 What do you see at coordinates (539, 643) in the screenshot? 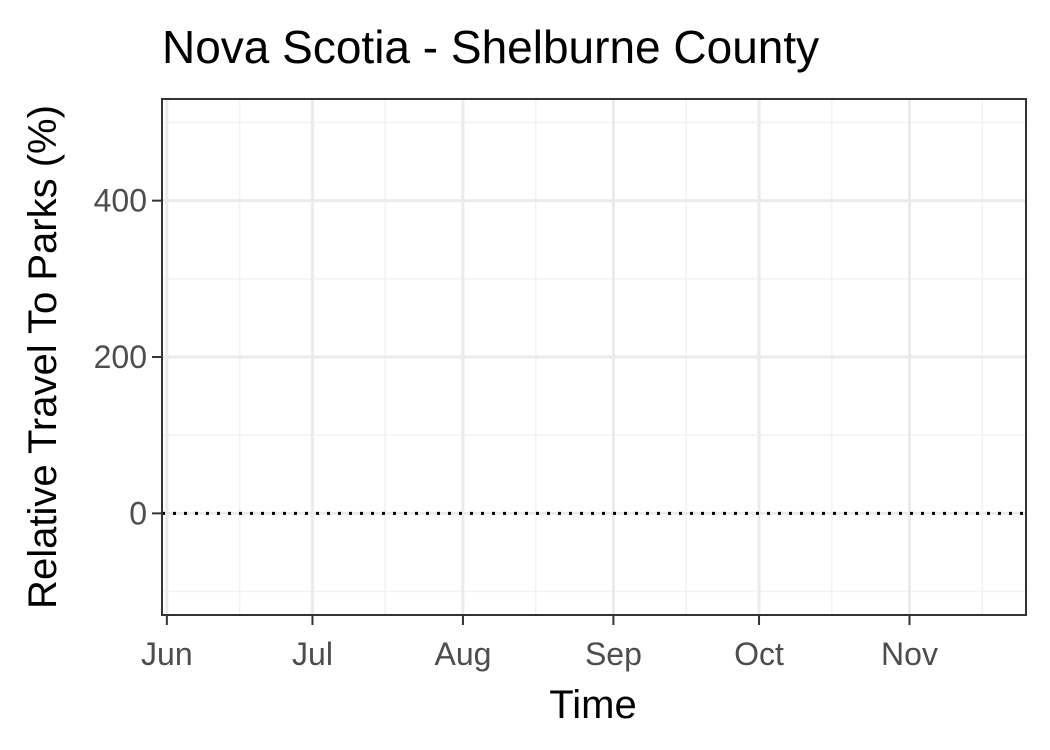
I see `x-axis: Jun Jul Aug Sep Oct Nov` at bounding box center [539, 643].